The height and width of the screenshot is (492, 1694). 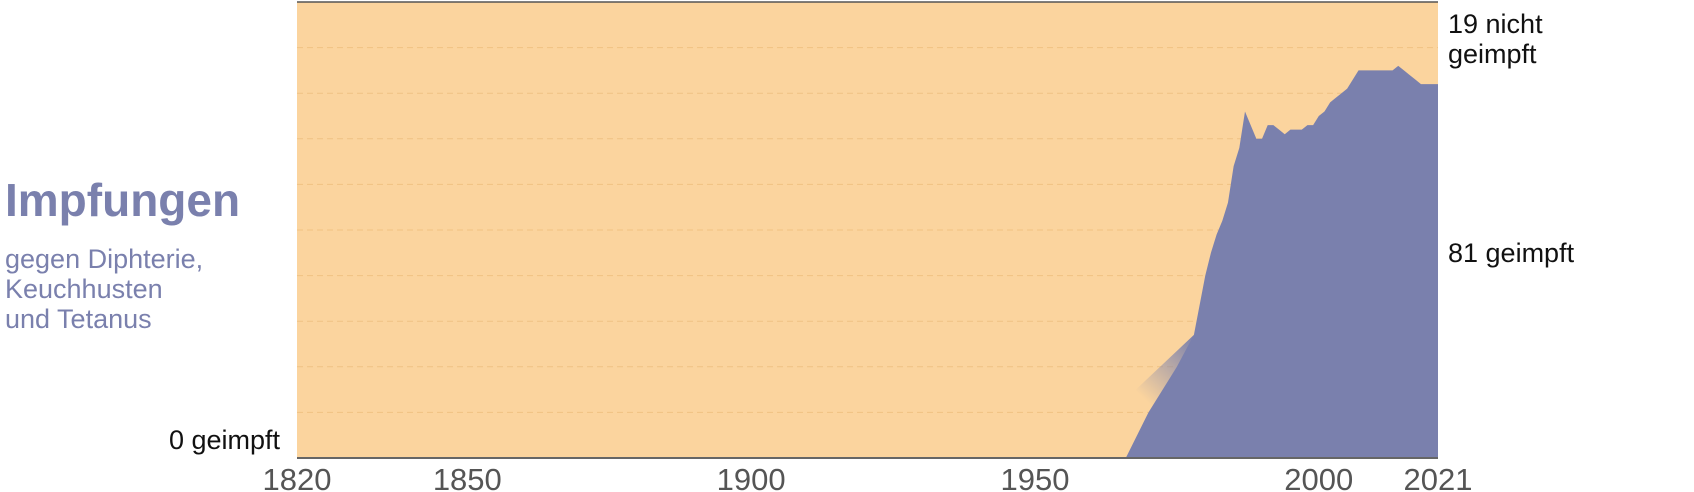 What do you see at coordinates (1281, 261) in the screenshot?
I see `vaccinated-area` at bounding box center [1281, 261].